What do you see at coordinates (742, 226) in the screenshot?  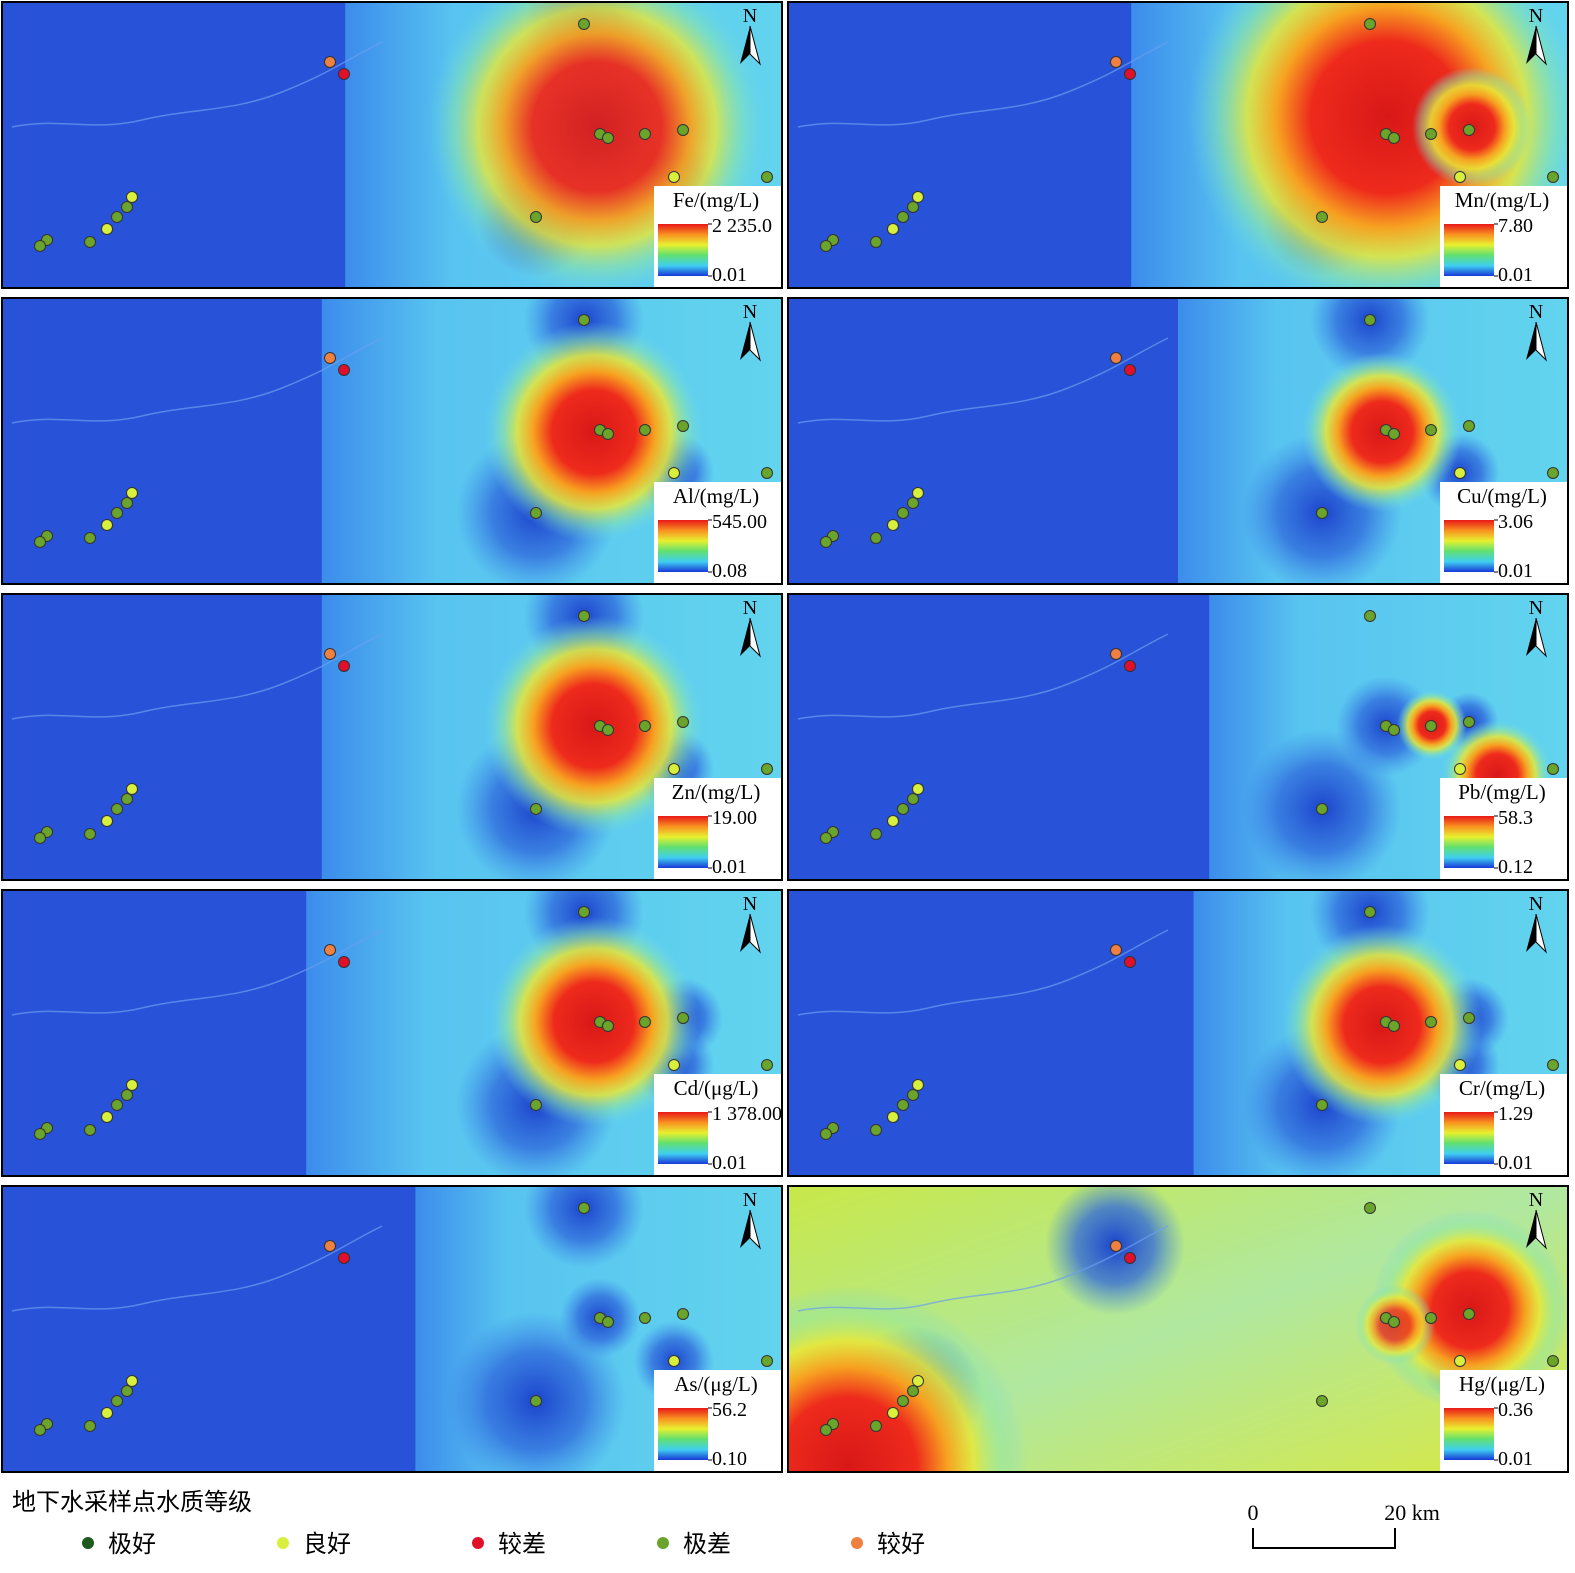 I see `colorbar-max: 2 235.0` at bounding box center [742, 226].